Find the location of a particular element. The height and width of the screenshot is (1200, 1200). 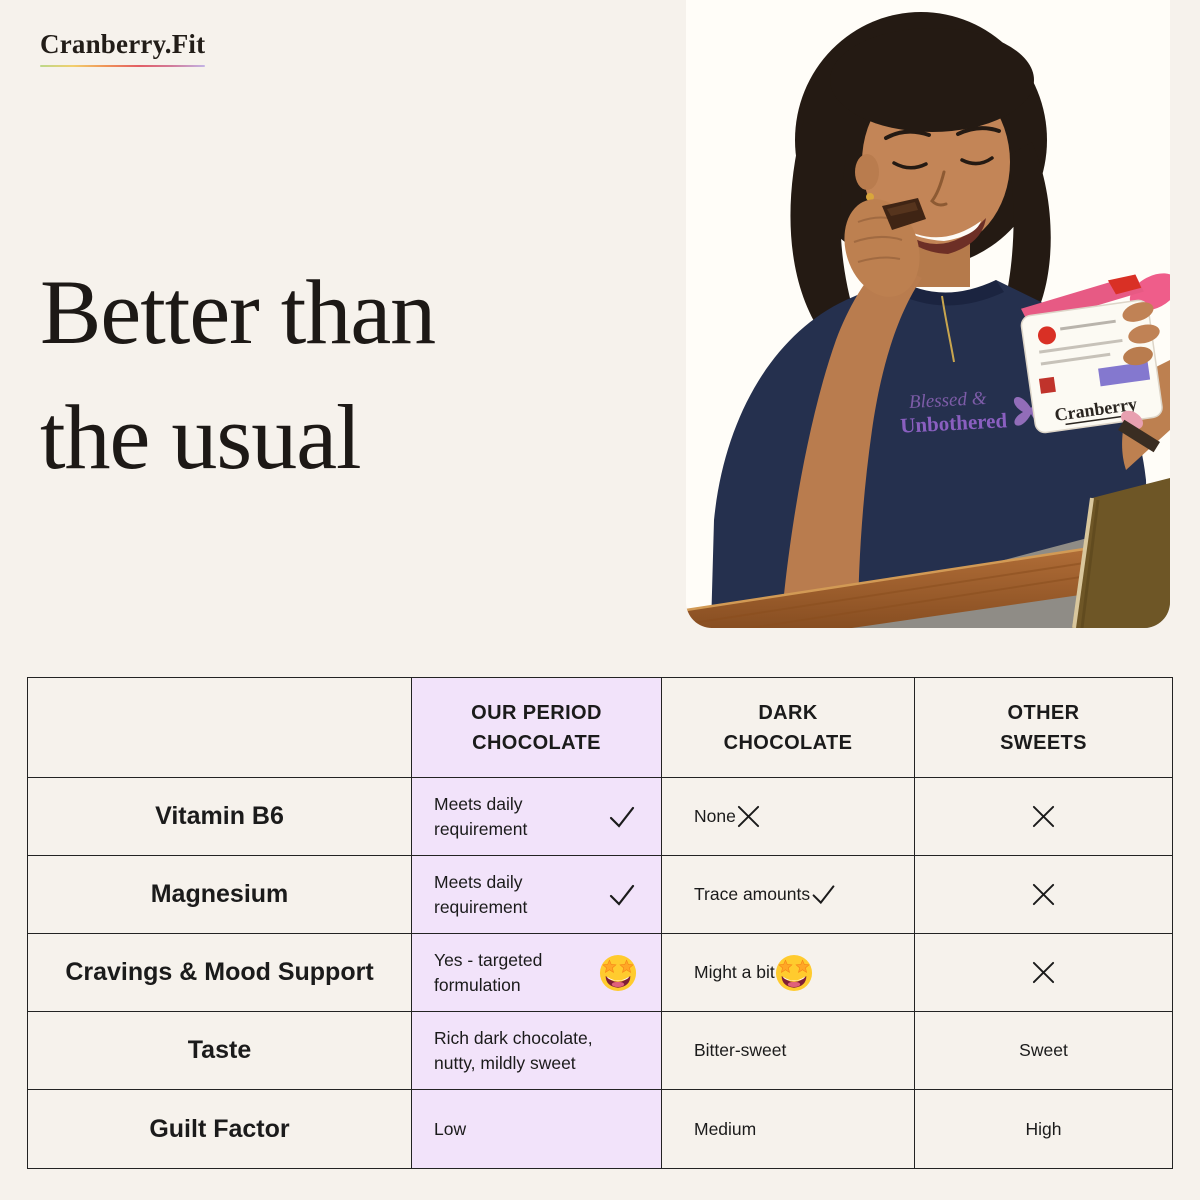

table-cell: Trace amounts is located at coordinates (788, 895).